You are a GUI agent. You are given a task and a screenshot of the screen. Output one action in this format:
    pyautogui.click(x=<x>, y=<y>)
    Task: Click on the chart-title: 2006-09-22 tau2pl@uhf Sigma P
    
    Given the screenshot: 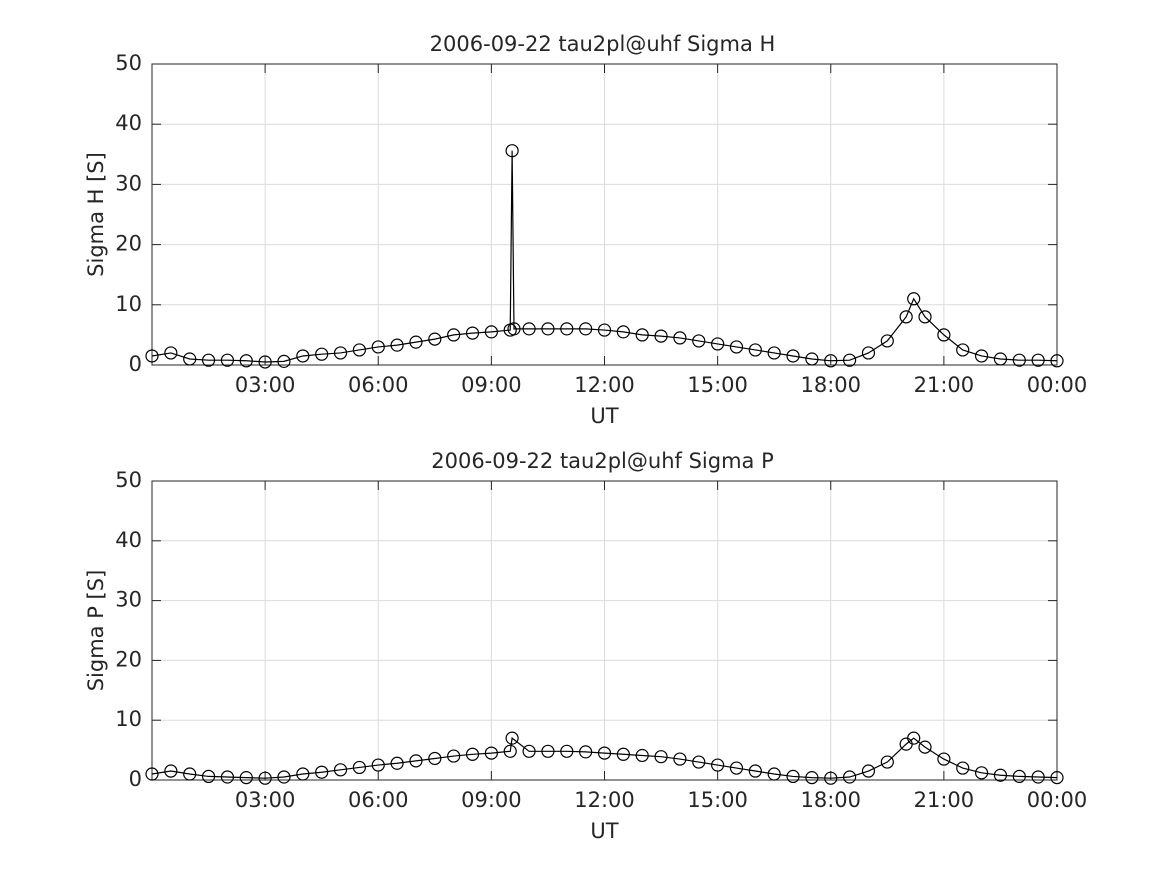 What is the action you would take?
    pyautogui.click(x=602, y=461)
    